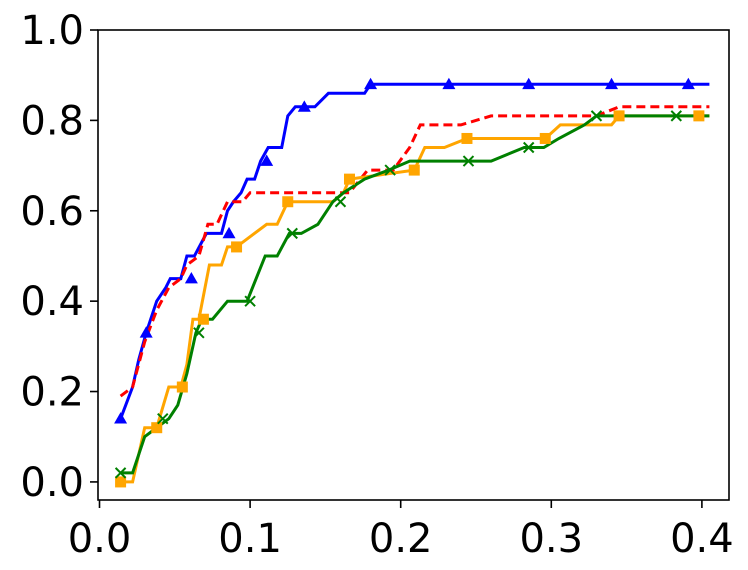 Image resolution: width=748 pixels, height=570 pixels. Describe the element at coordinates (551, 539) in the screenshot. I see `x-tick-label-3: 0.3` at that location.